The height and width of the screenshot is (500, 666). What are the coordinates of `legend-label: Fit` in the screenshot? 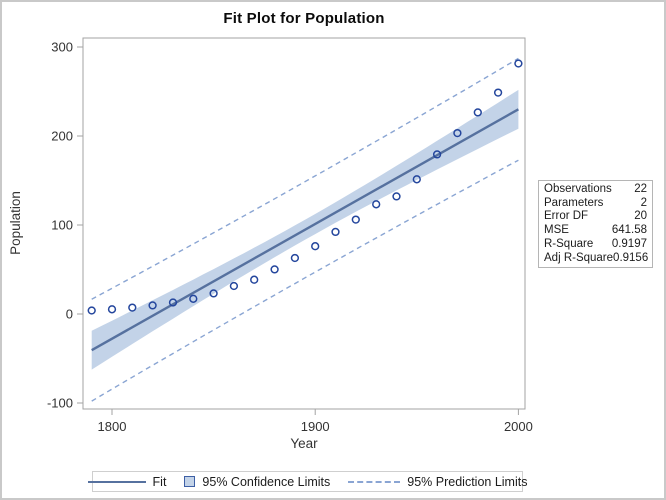 It's located at (159, 481).